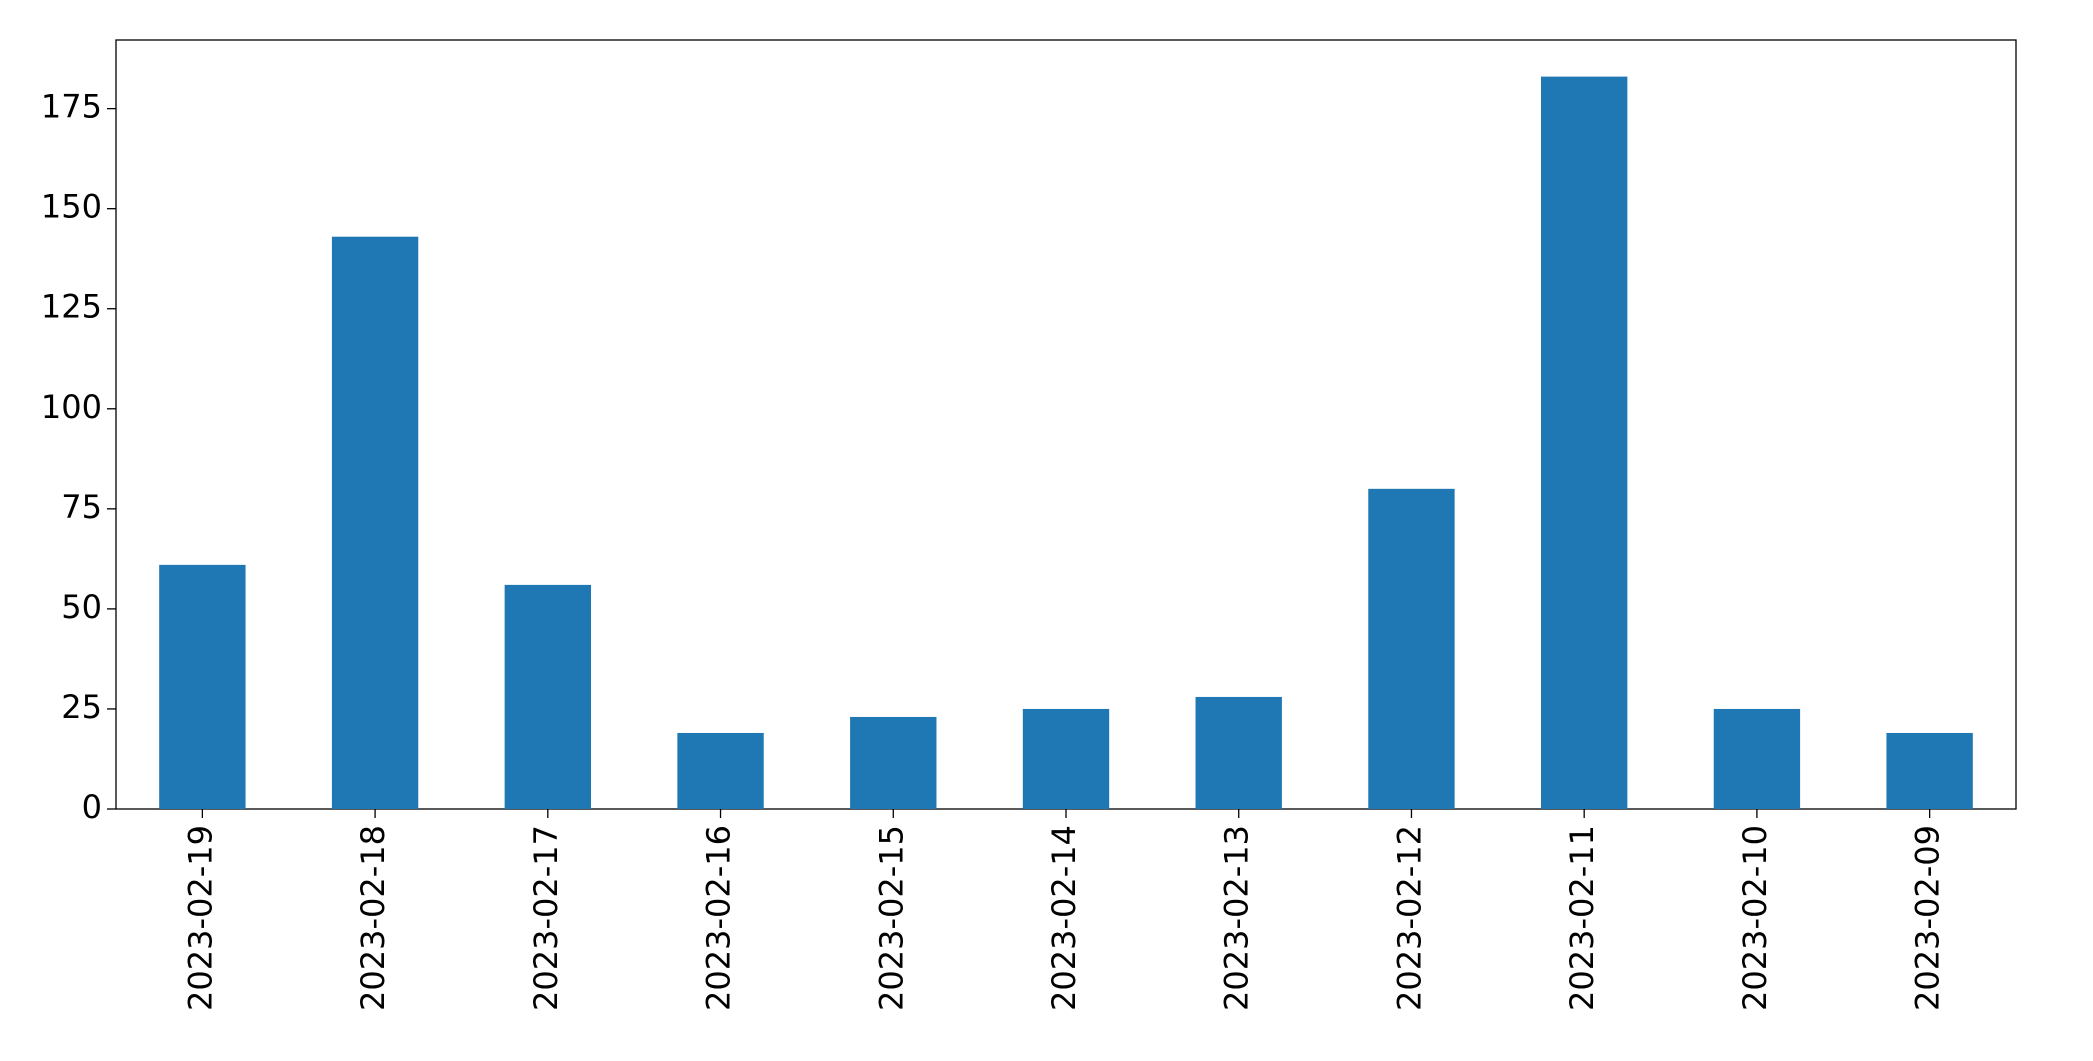 The height and width of the screenshot is (1061, 2093). What do you see at coordinates (1064, 918) in the screenshot?
I see `x-tick-label: 2023-02-14` at bounding box center [1064, 918].